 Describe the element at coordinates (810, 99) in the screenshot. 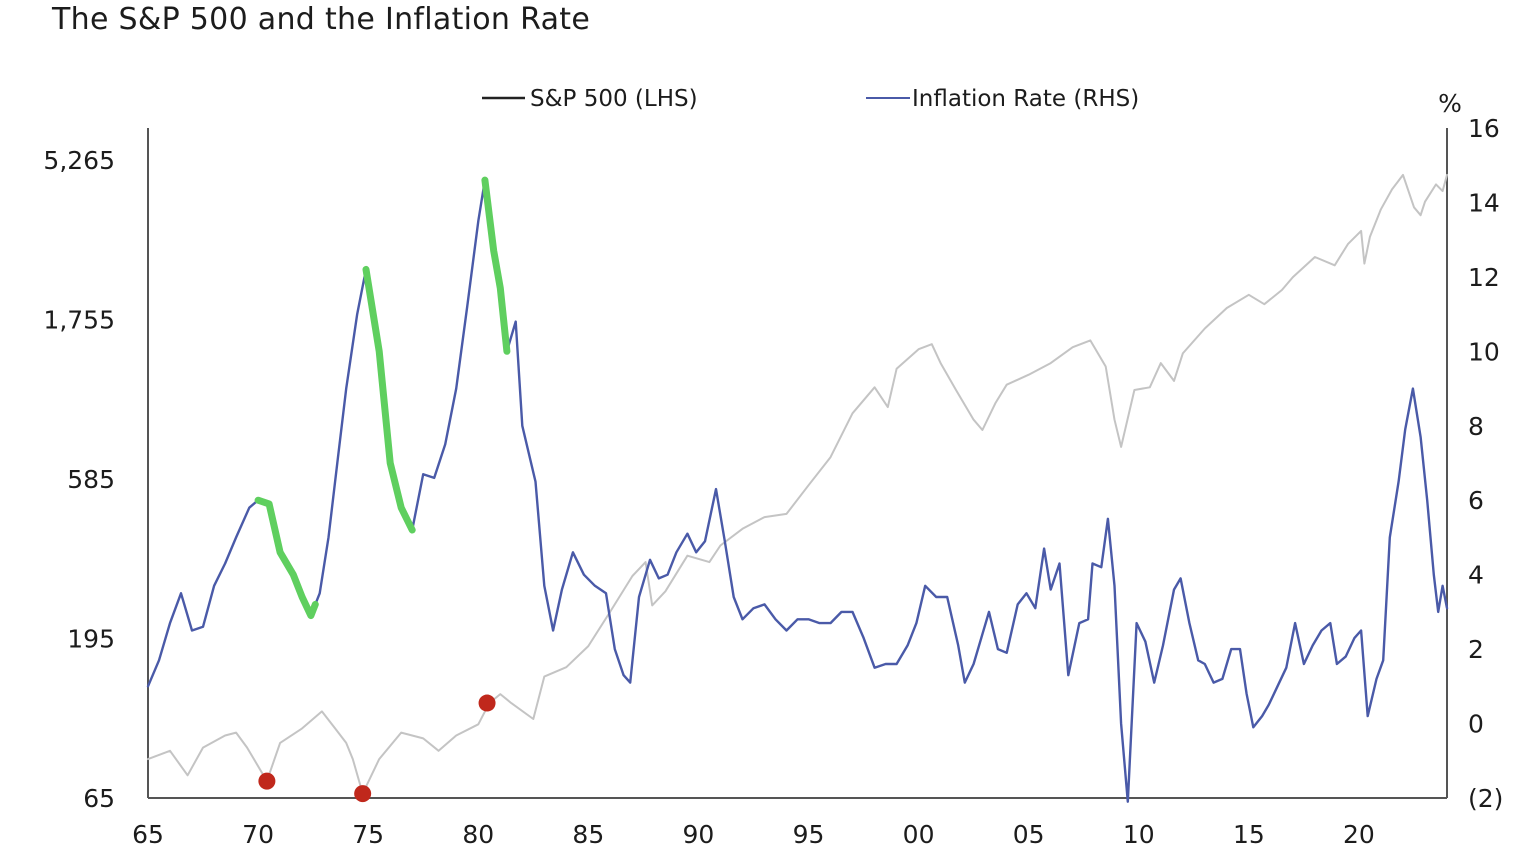

I see `legend: S&P 500 (LHS) Inflation Rate (RHS)` at that location.